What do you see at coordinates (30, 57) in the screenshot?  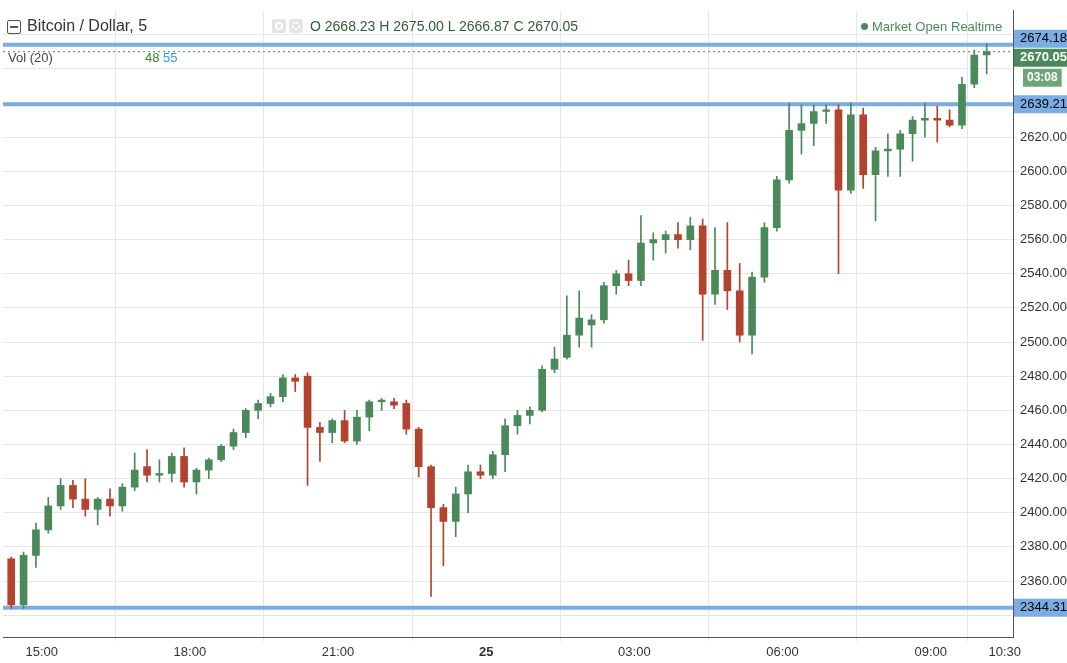 I see `annotation: Vol (20)` at bounding box center [30, 57].